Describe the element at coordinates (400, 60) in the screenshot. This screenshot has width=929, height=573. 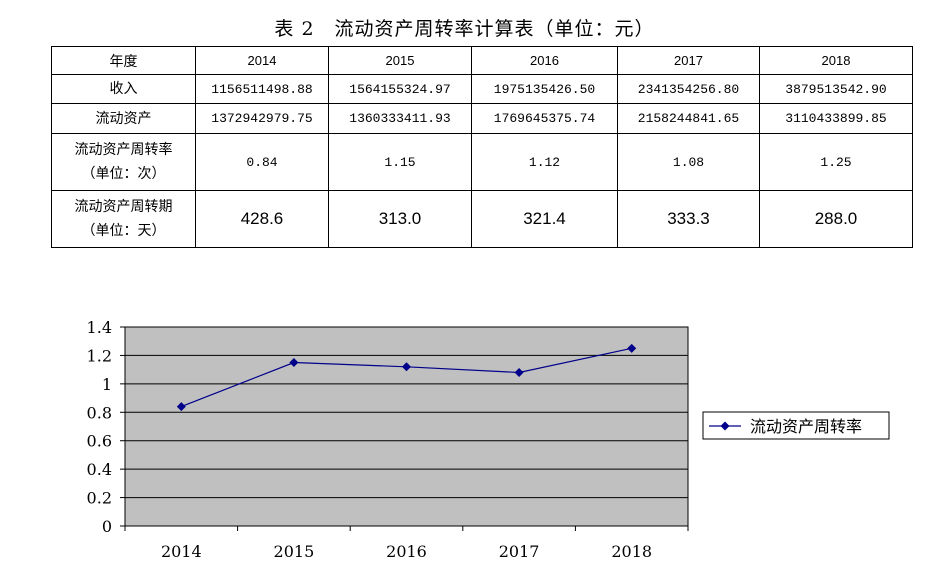
I see `header-cell: 2015` at that location.